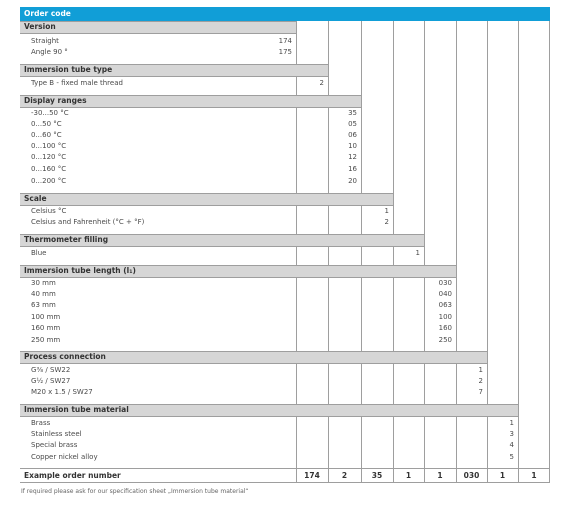  What do you see at coordinates (445, 317) in the screenshot?
I see `option-code: 100` at bounding box center [445, 317].